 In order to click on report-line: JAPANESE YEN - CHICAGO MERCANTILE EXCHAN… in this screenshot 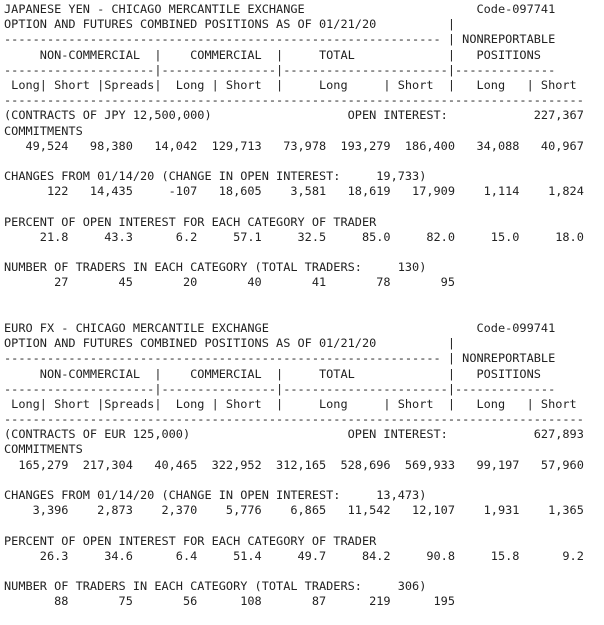, I will do `click(280, 9)`.